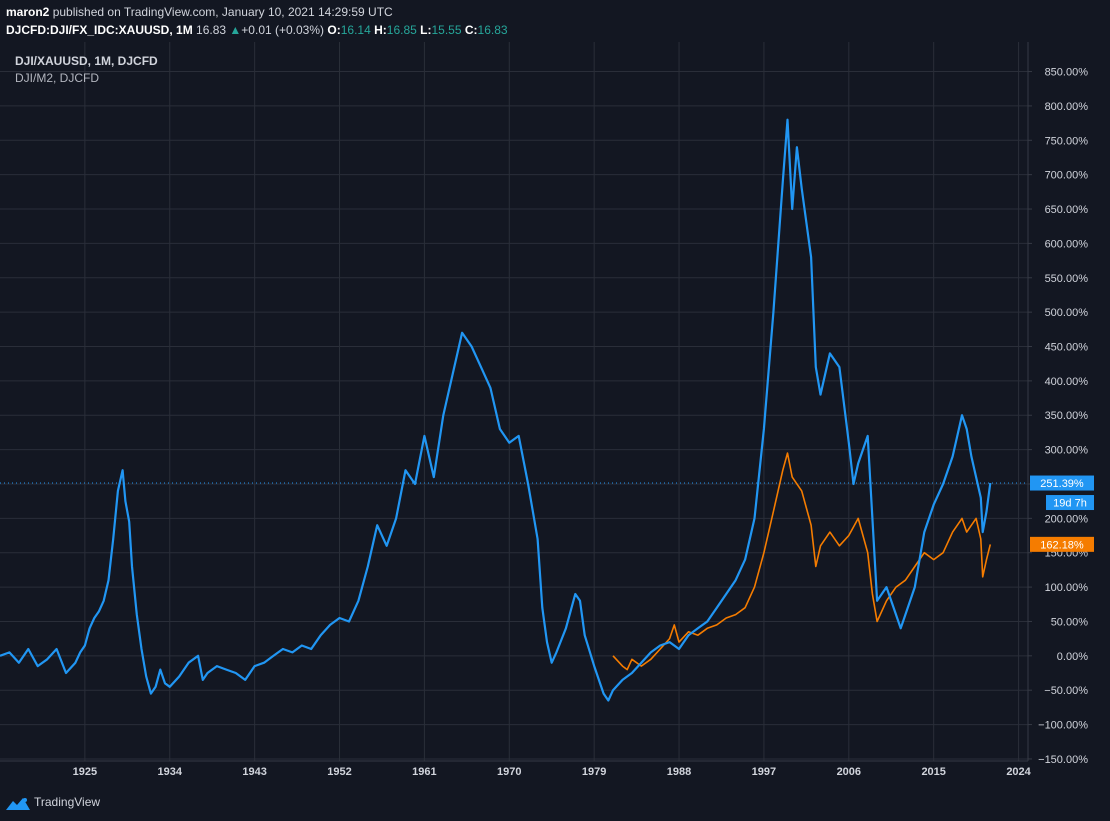 The width and height of the screenshot is (1110, 821). Describe the element at coordinates (509, 772) in the screenshot. I see `x-tick-label: 1970` at that location.